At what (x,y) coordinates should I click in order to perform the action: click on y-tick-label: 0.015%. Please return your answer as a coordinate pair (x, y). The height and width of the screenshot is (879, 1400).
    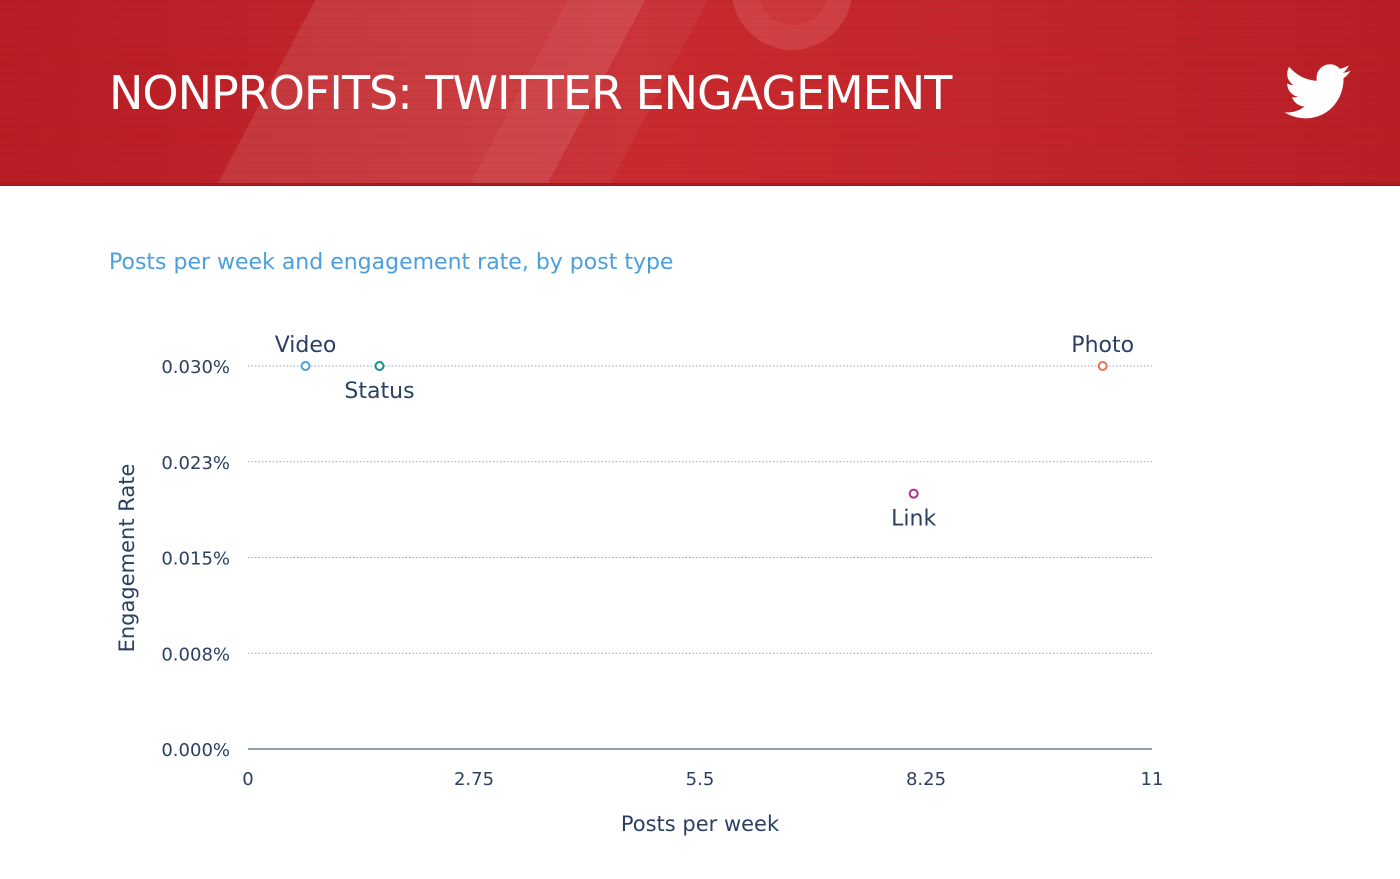
    Looking at the image, I should click on (195, 559).